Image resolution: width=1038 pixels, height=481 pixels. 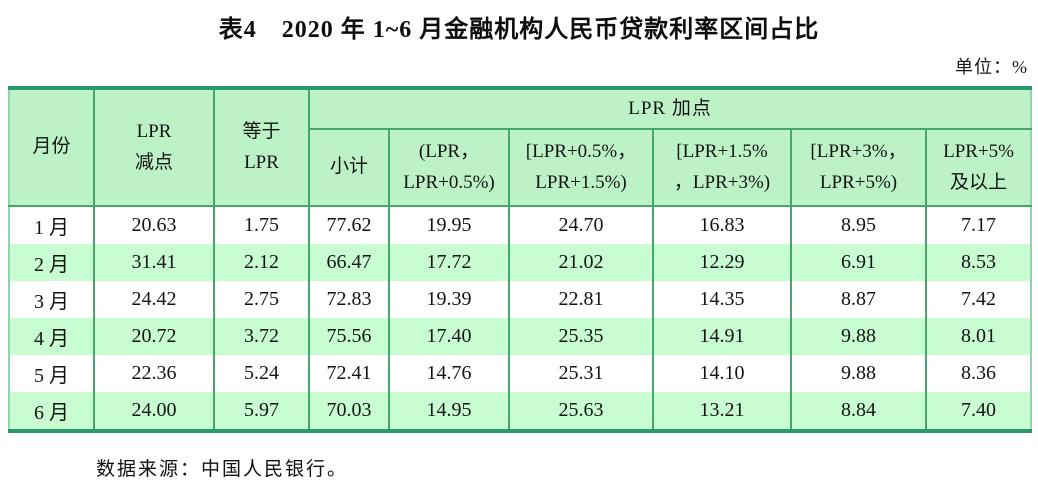 I want to click on value-cell: 2.75, so click(x=261, y=299).